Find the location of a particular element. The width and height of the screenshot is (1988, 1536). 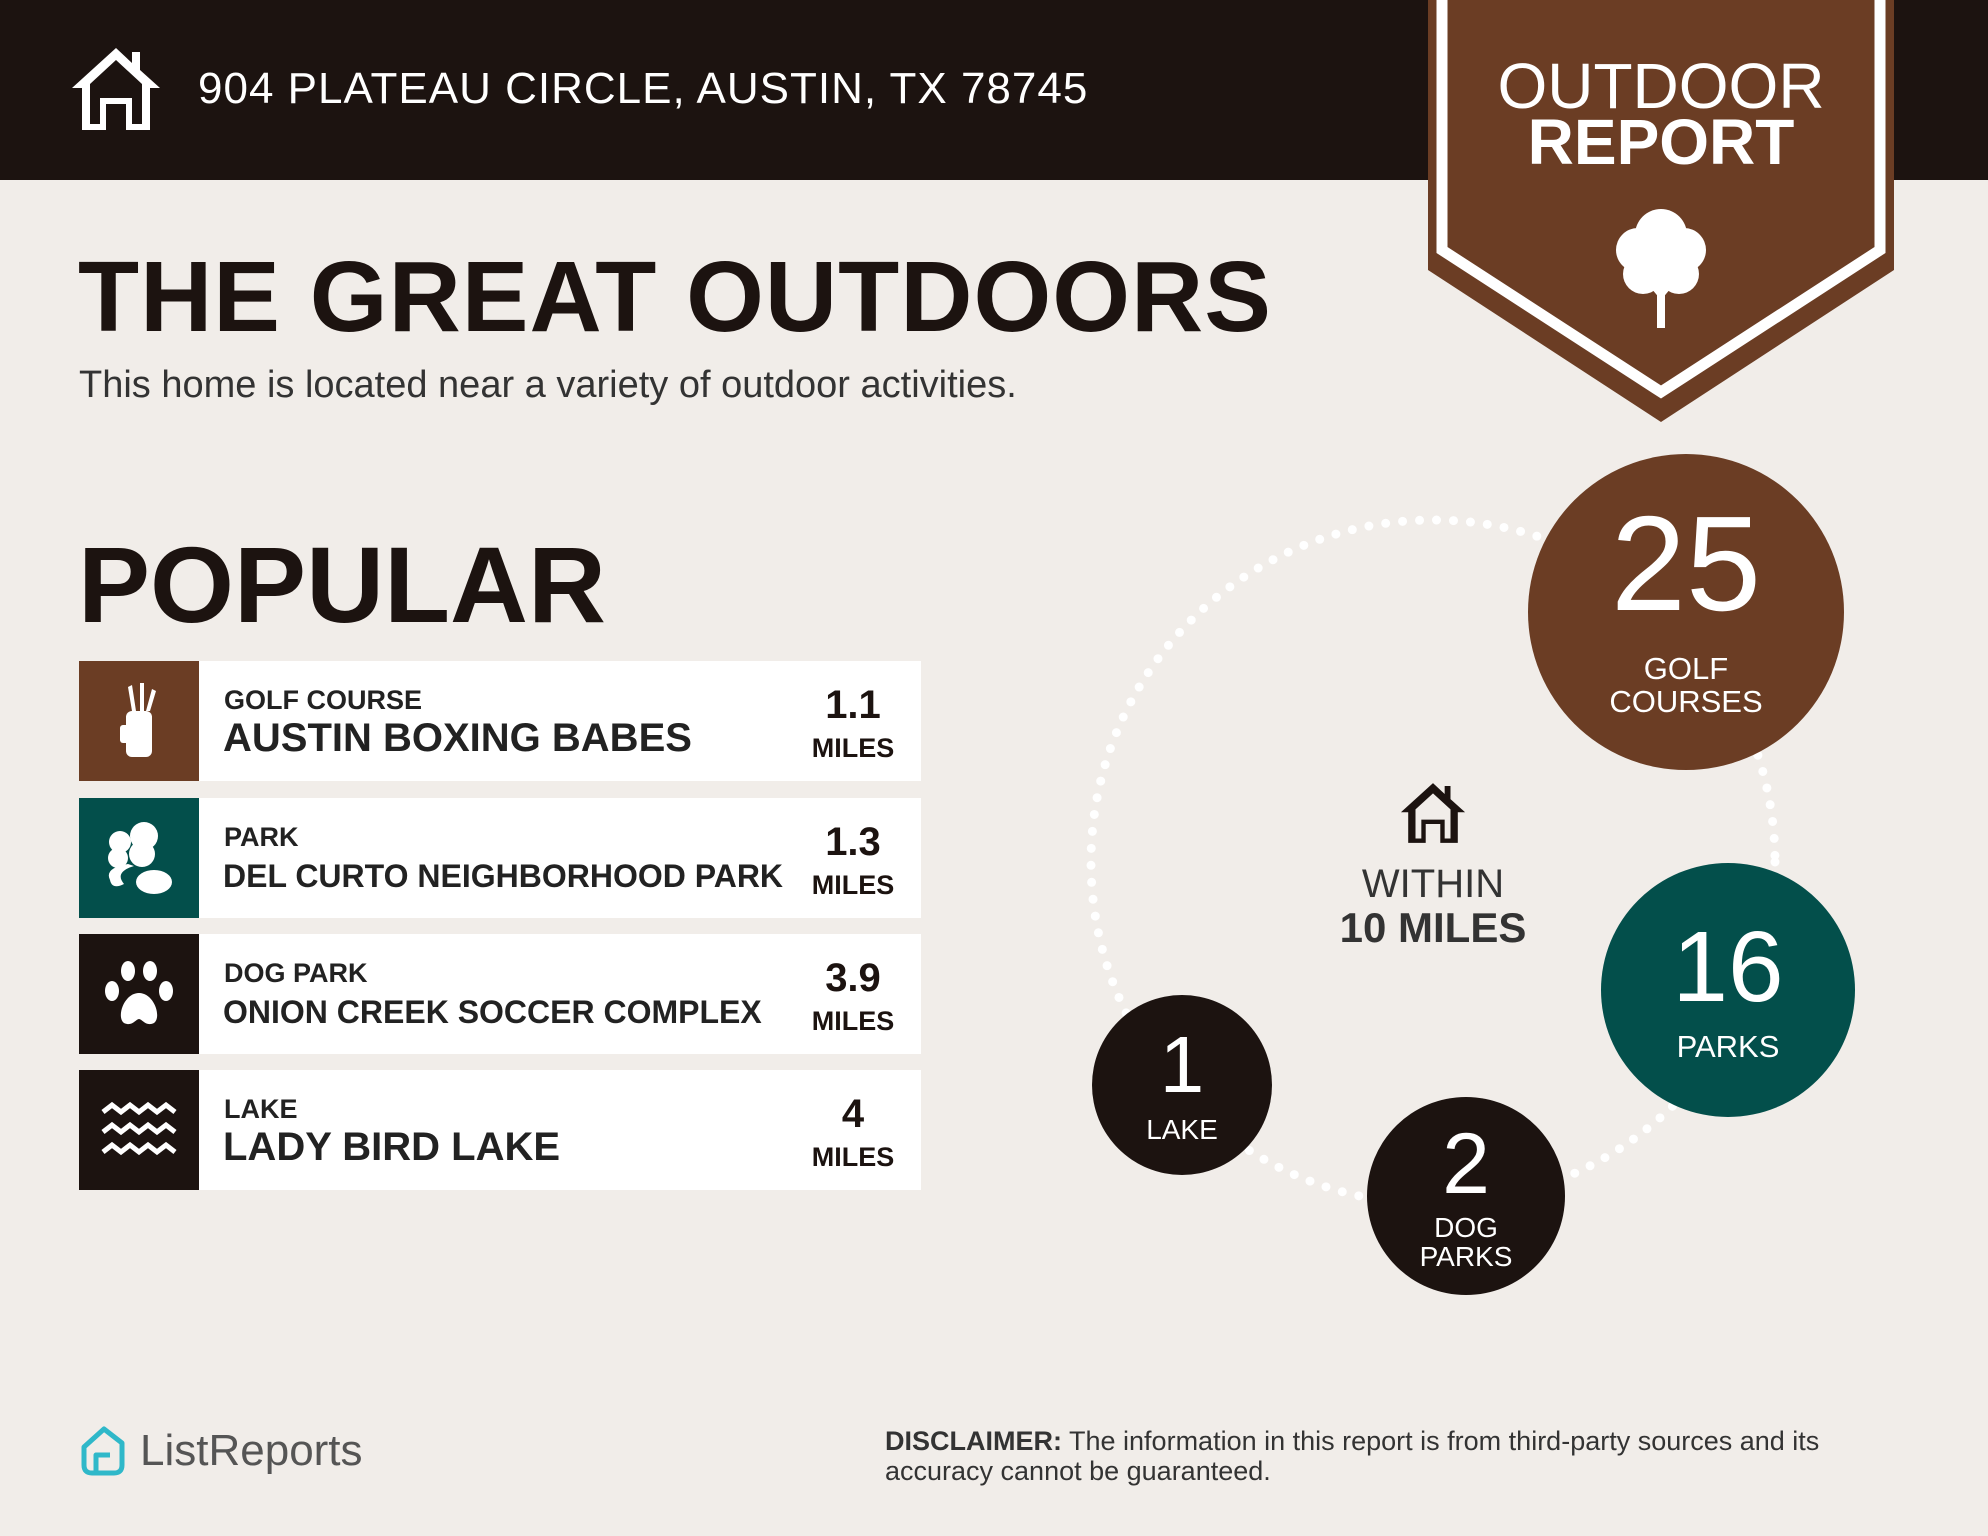

count-value: 25 is located at coordinates (1686, 563).